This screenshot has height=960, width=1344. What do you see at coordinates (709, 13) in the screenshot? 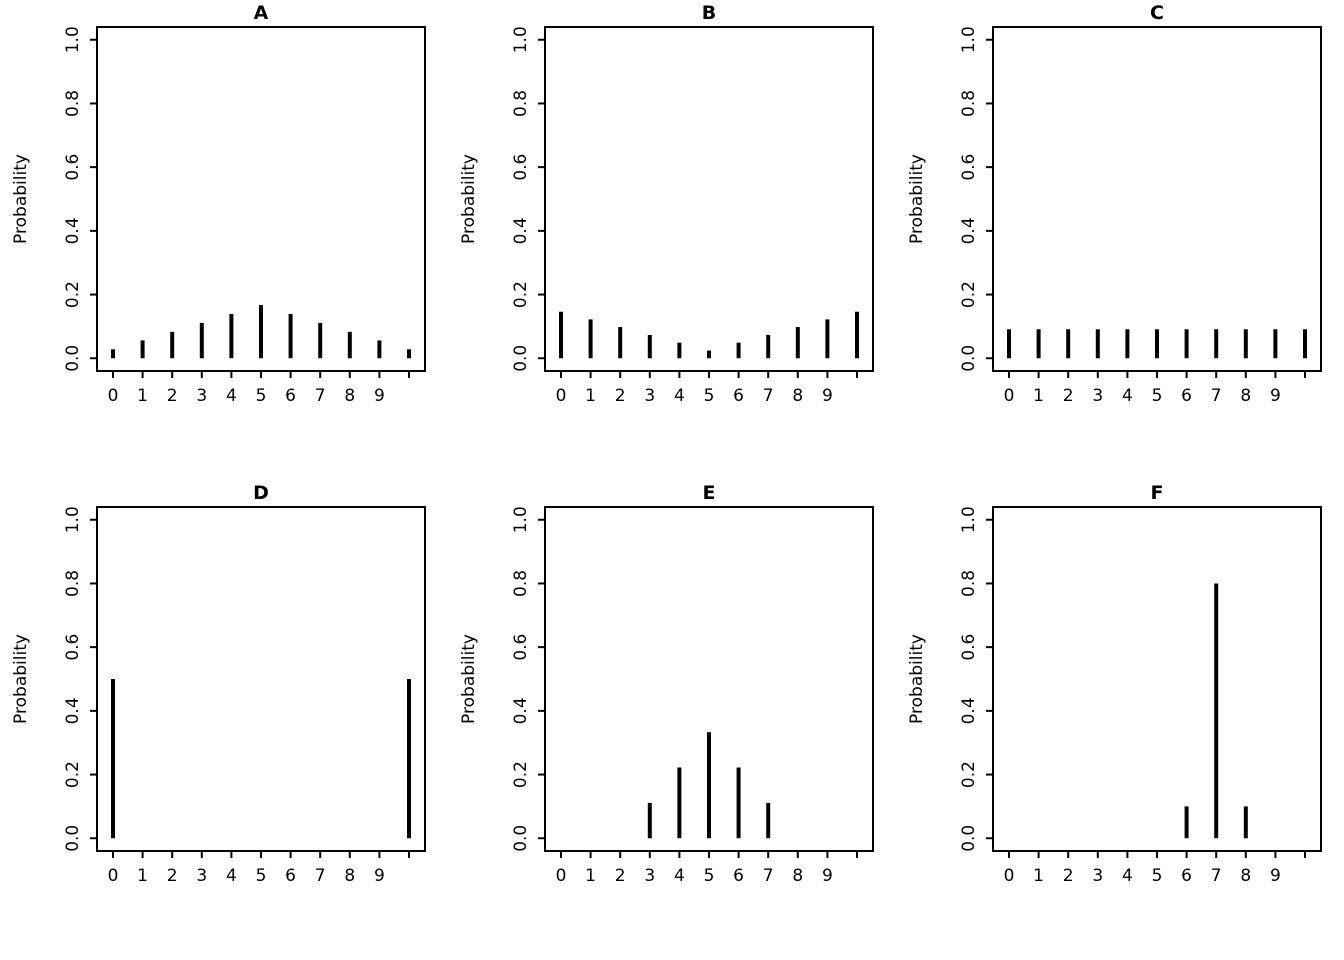
I see `panel-b-title: B` at bounding box center [709, 13].